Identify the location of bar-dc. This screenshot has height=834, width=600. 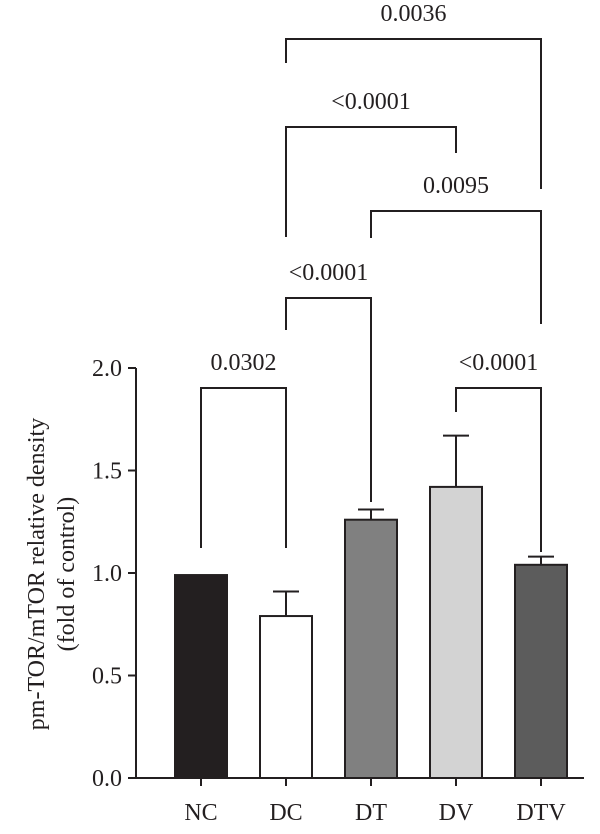
(286, 697).